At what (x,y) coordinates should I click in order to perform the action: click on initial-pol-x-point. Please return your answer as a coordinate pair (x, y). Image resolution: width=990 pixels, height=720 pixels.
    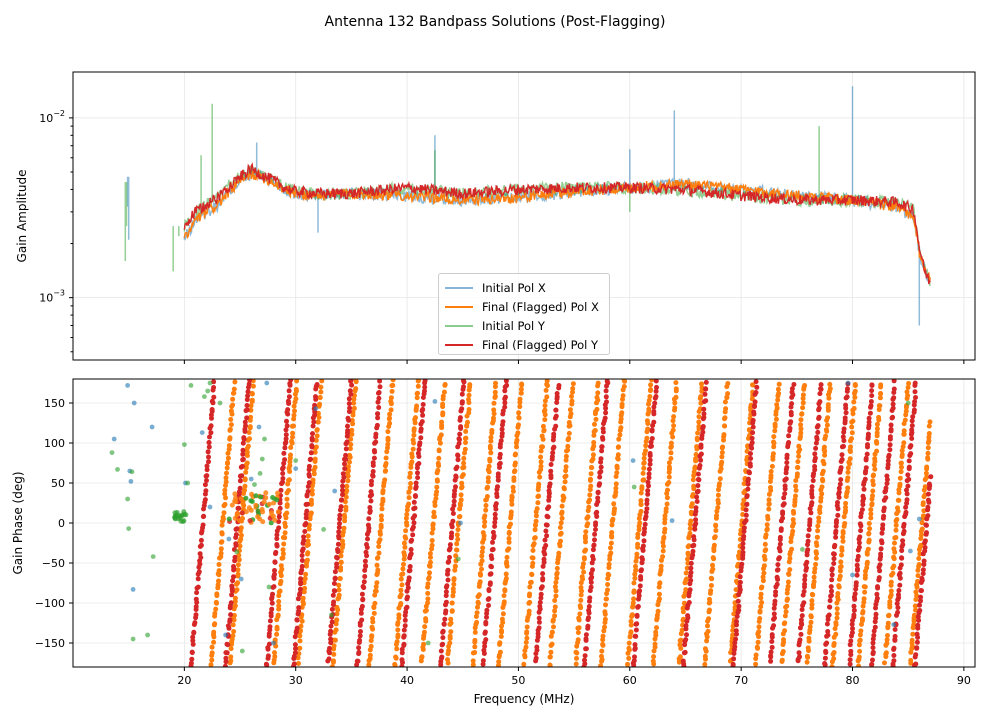
    Looking at the image, I should click on (133, 589).